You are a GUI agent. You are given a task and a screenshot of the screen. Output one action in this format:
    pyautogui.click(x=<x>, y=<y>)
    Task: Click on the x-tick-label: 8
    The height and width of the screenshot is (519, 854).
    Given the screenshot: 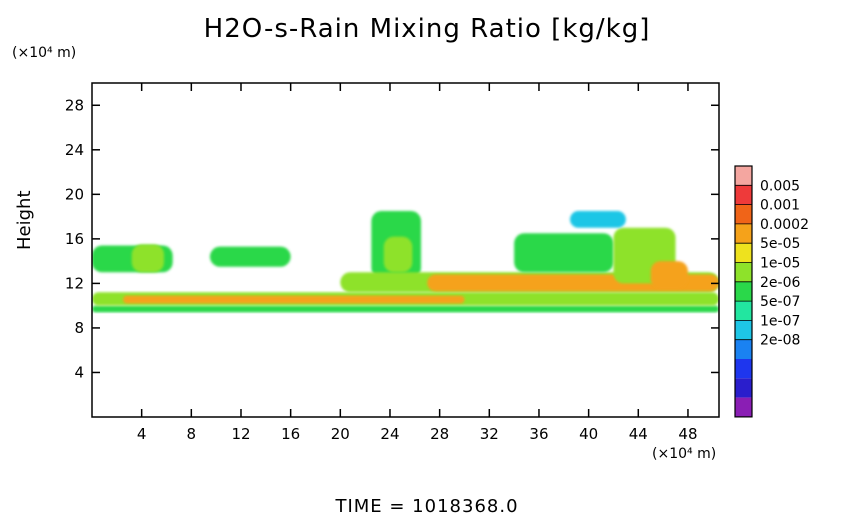 What is the action you would take?
    pyautogui.click(x=192, y=434)
    